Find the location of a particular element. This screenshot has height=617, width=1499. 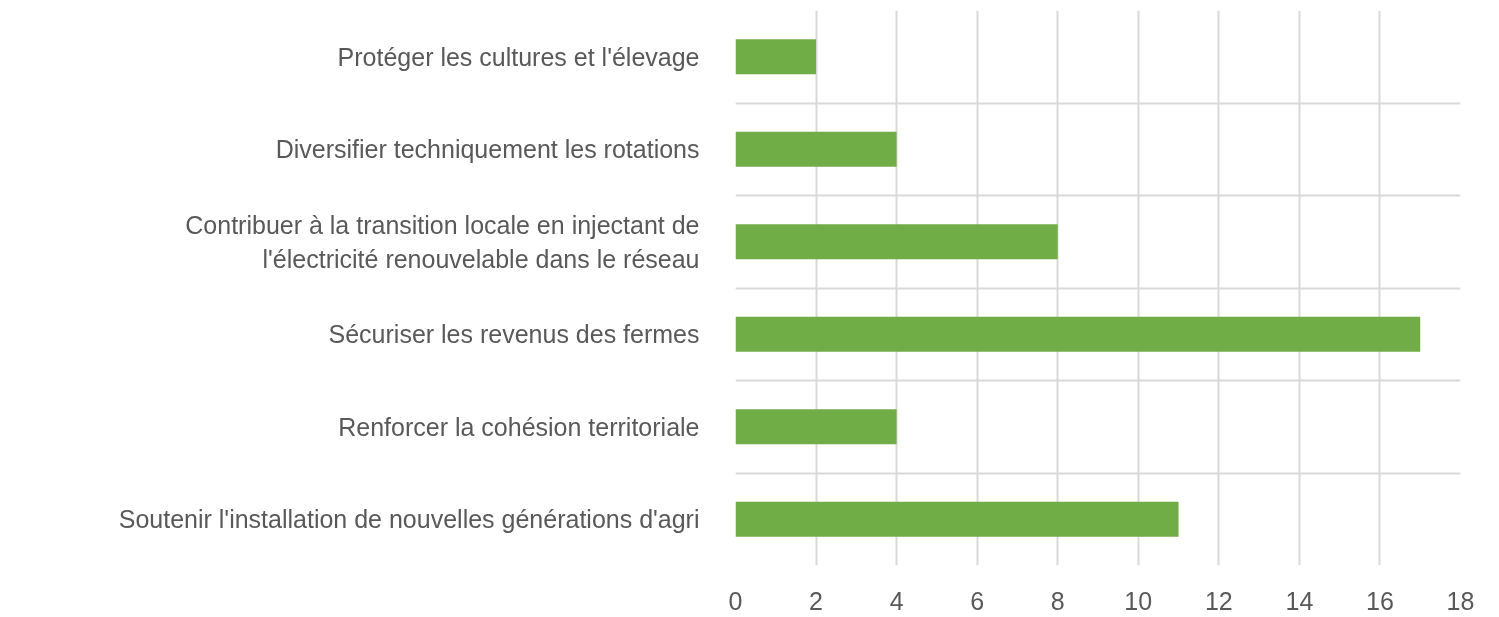

x-tick-label: 4 is located at coordinates (896, 600).